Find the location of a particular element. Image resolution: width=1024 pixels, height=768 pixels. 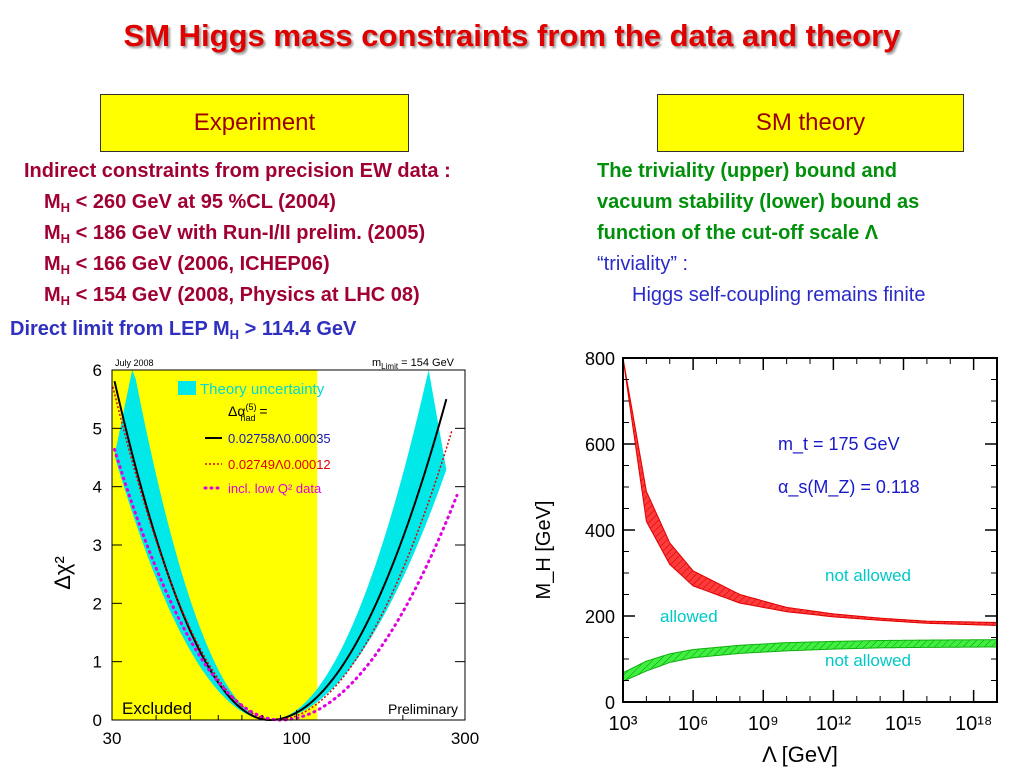

y-tick-label: 1 is located at coordinates (97, 662).